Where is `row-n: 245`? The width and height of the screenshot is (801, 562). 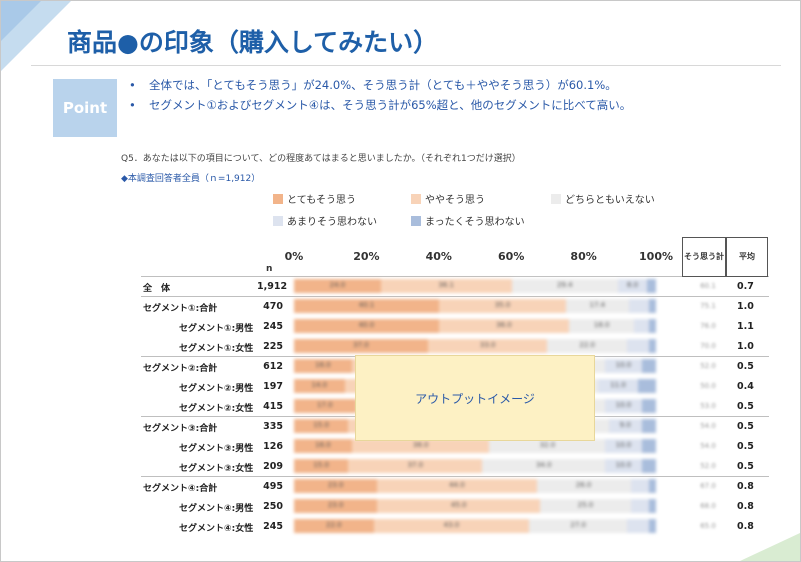
row-n: 245 is located at coordinates (273, 526).